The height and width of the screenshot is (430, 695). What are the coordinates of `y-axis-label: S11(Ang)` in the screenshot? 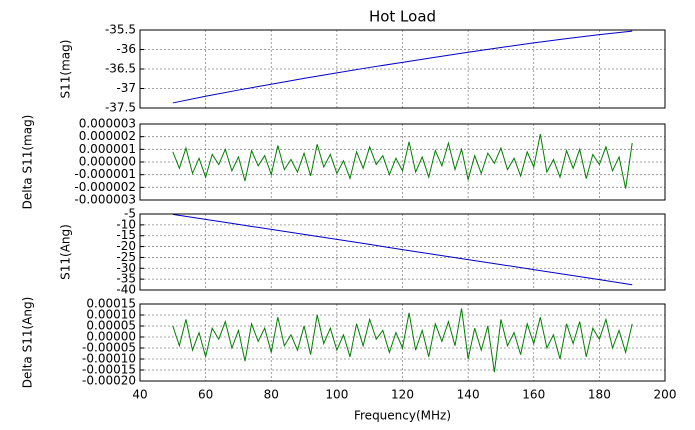 It's located at (66, 252).